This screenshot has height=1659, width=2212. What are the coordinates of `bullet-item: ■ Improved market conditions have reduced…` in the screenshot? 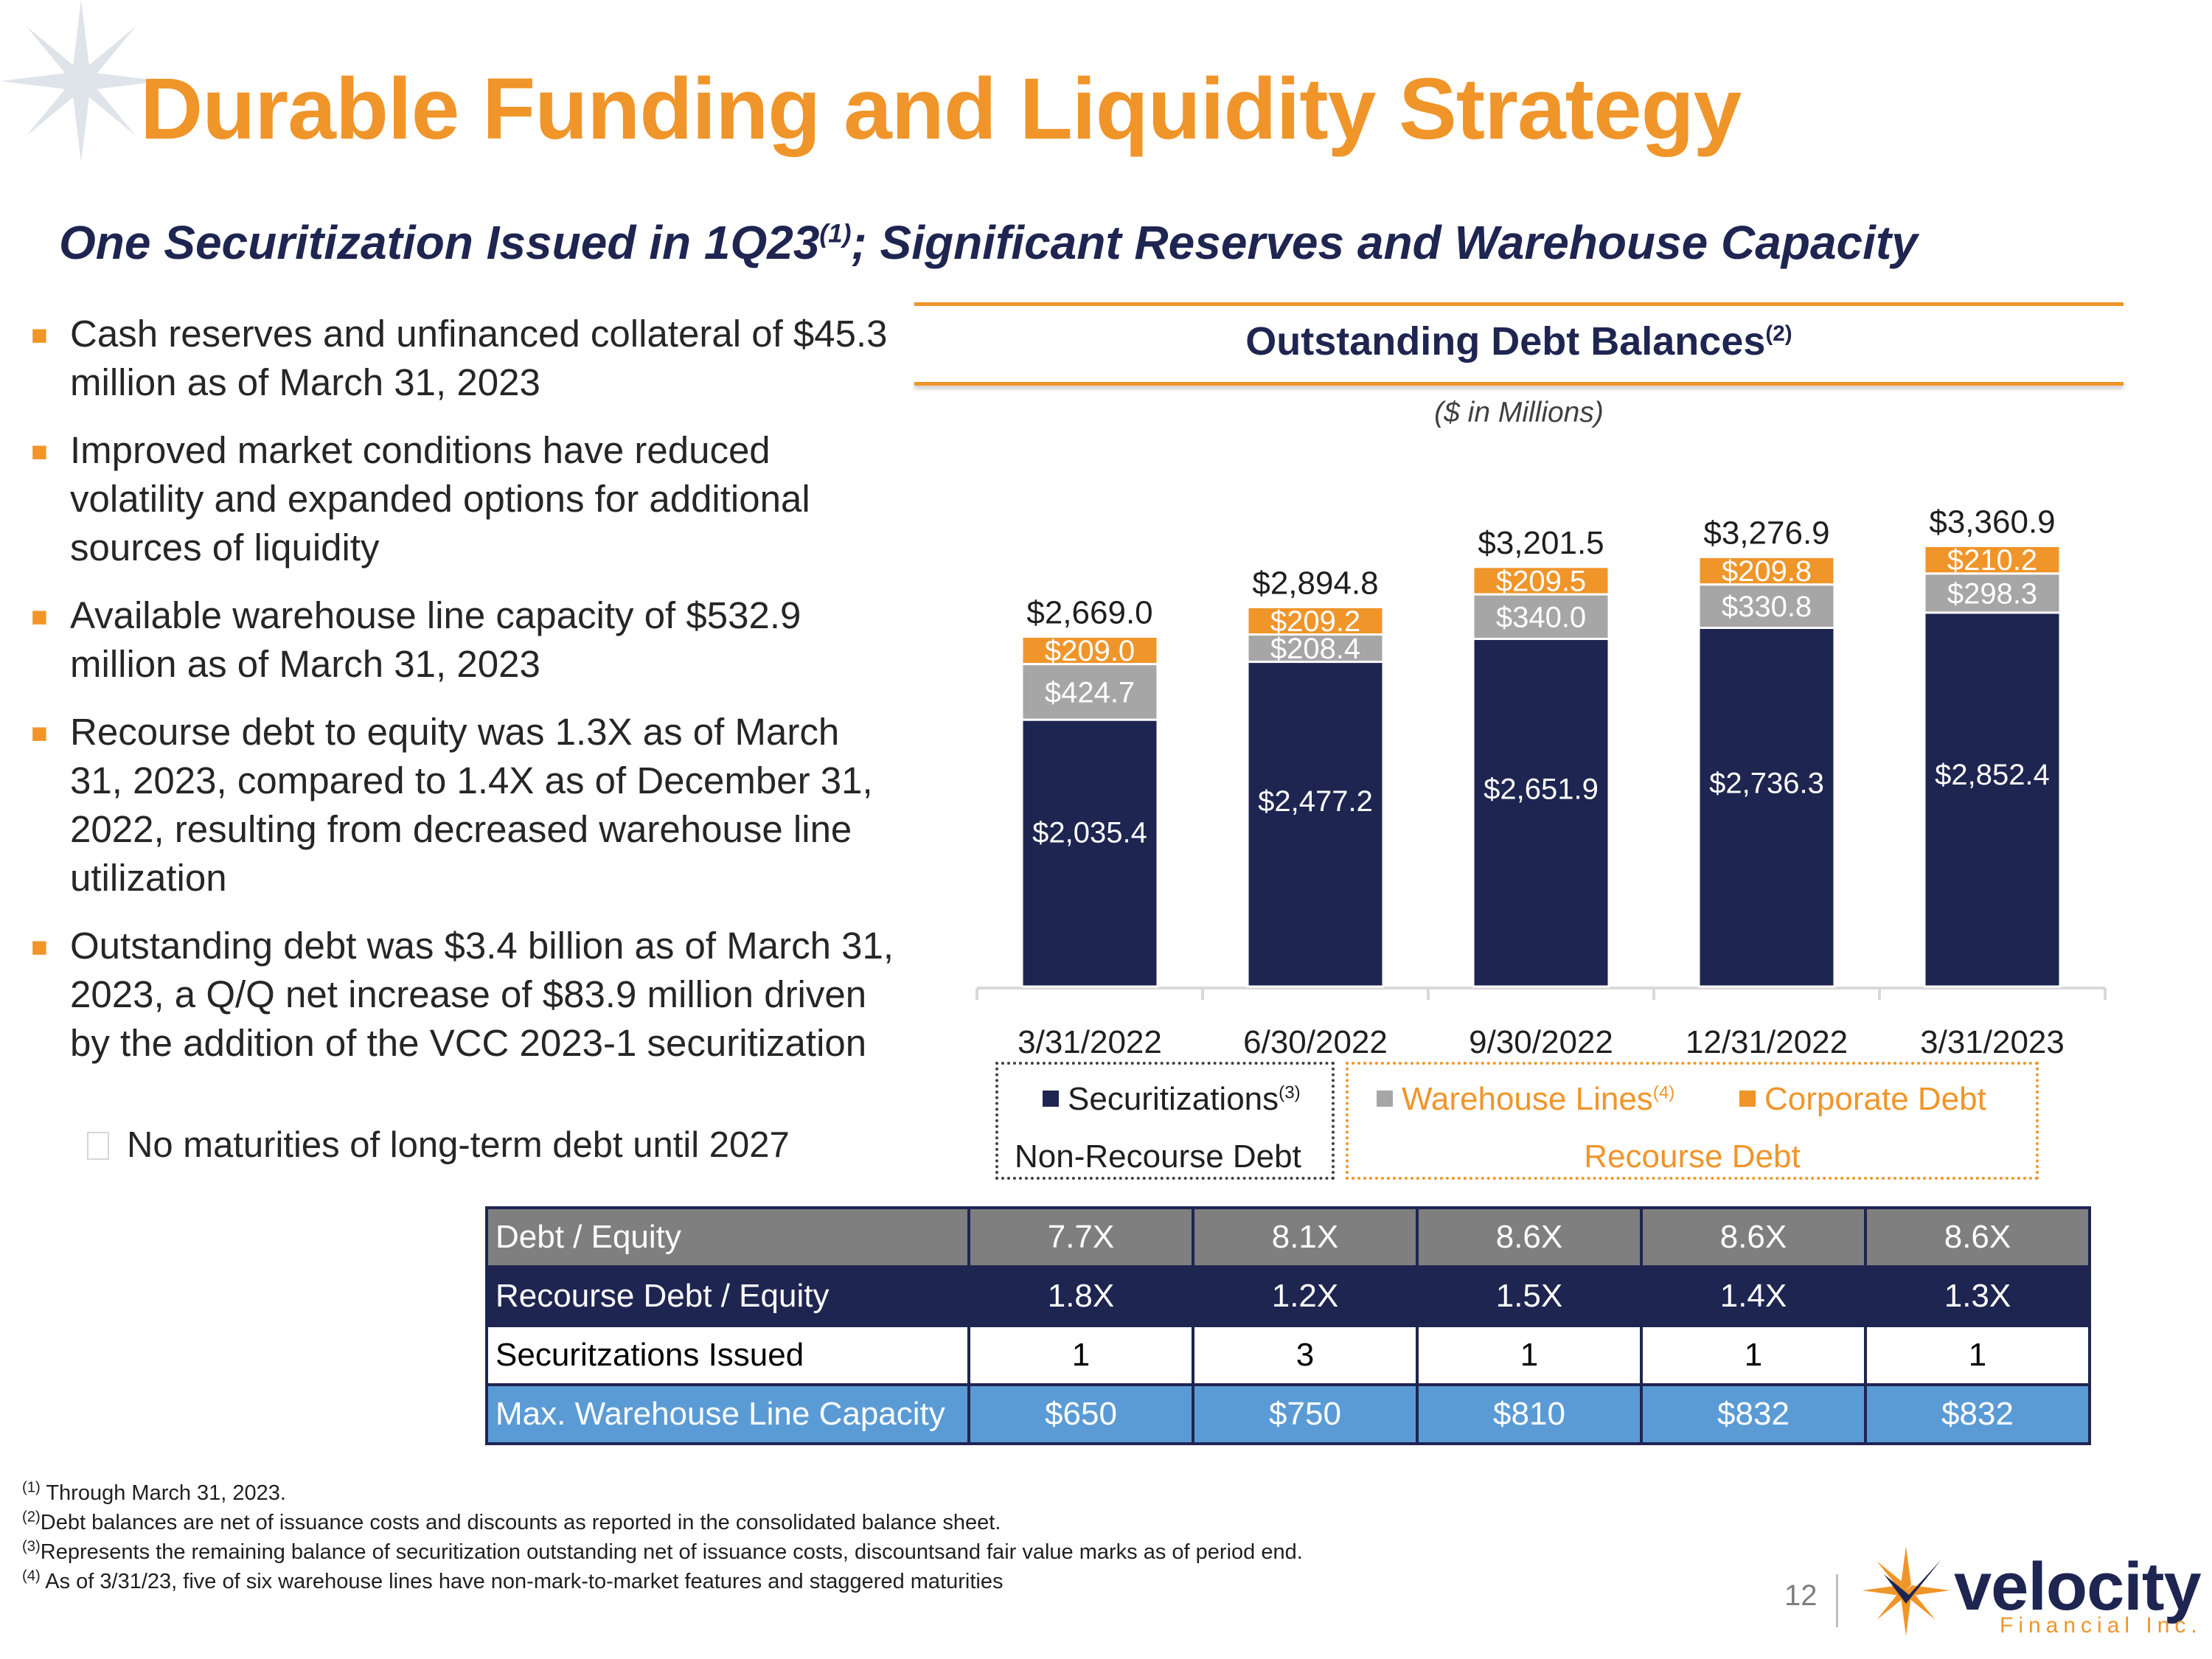 It's located at (464, 499).